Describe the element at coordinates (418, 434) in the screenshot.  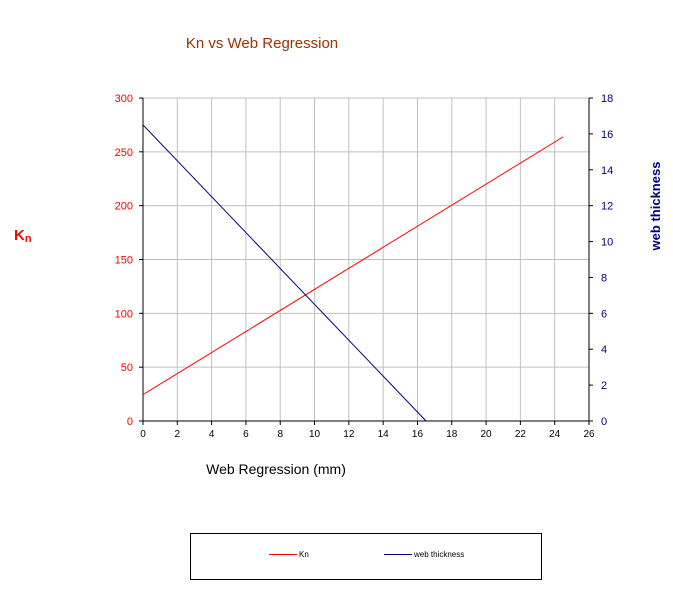
I see `x-tick-label: 16` at that location.